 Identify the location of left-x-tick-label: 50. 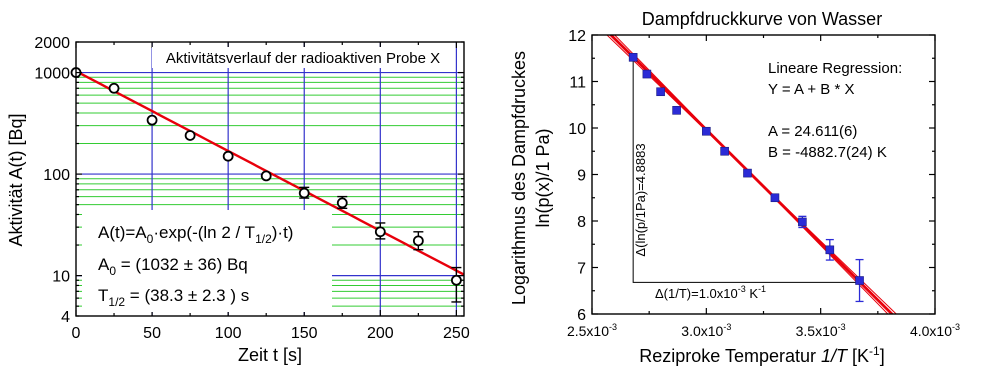
(152, 333).